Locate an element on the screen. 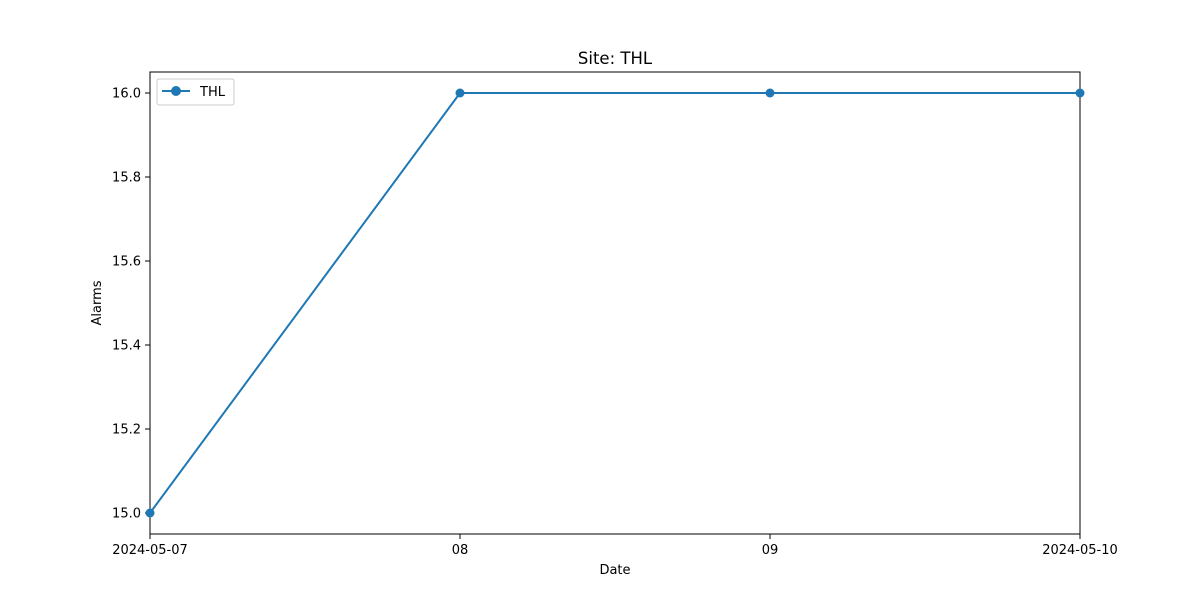  legend-label-thl: THL is located at coordinates (212, 92).